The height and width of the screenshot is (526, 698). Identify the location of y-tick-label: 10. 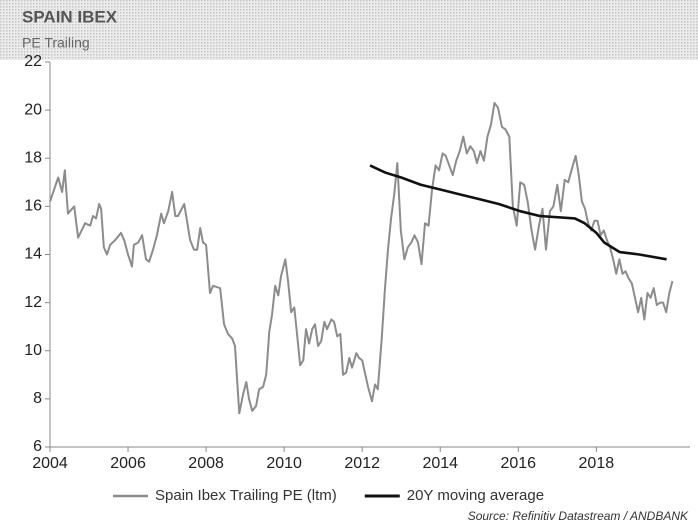
(33, 350).